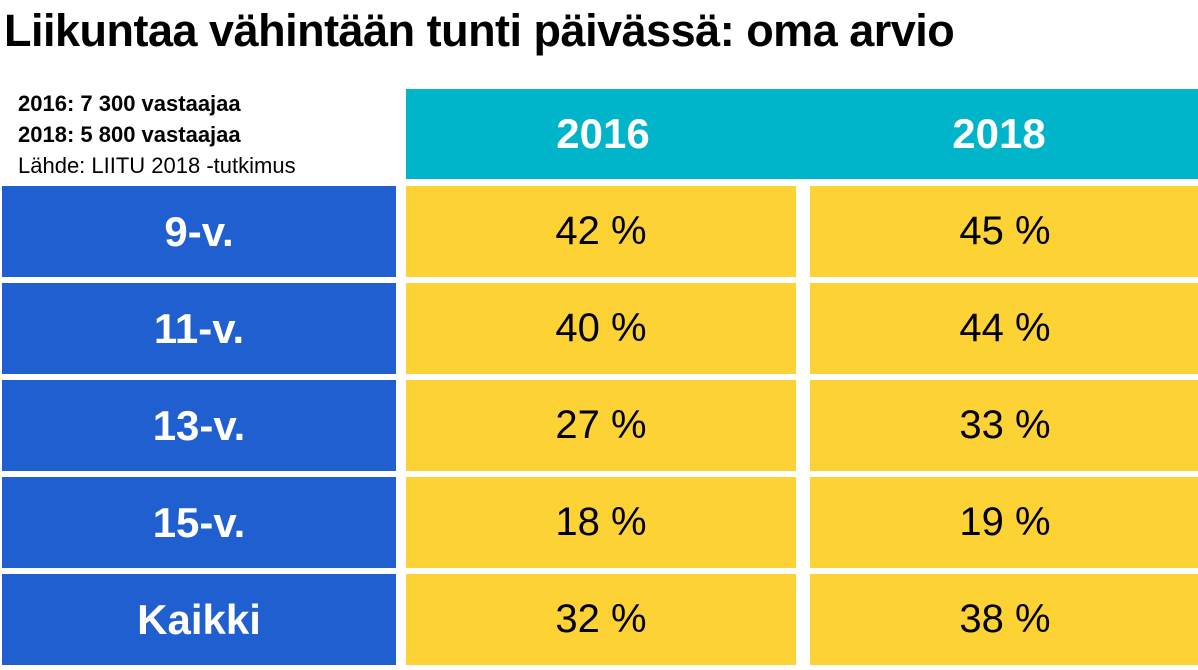 The width and height of the screenshot is (1198, 670). Describe the element at coordinates (601, 425) in the screenshot. I see `value-cell-2-0: 27 %` at that location.